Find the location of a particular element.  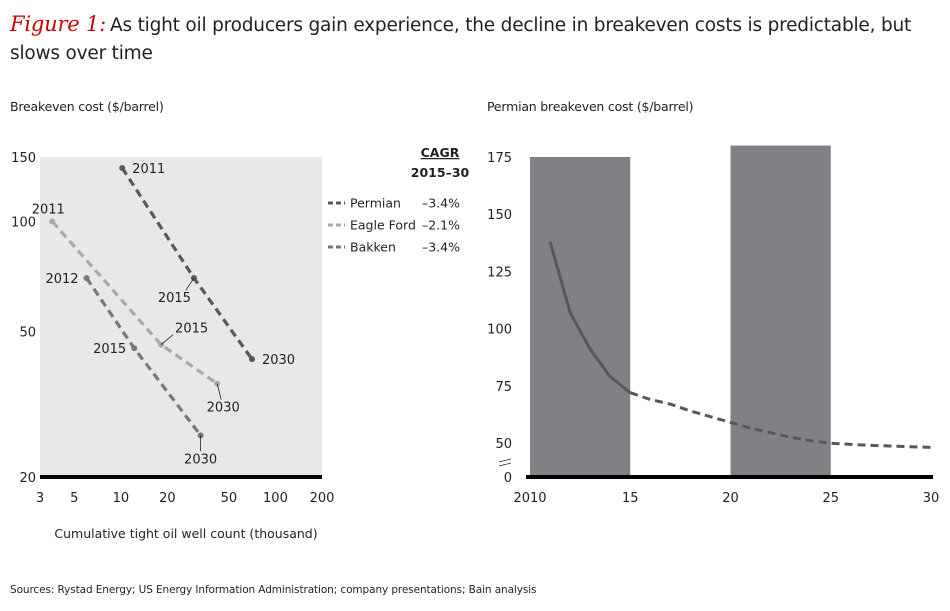

x-tick-label: 5 is located at coordinates (74, 498).